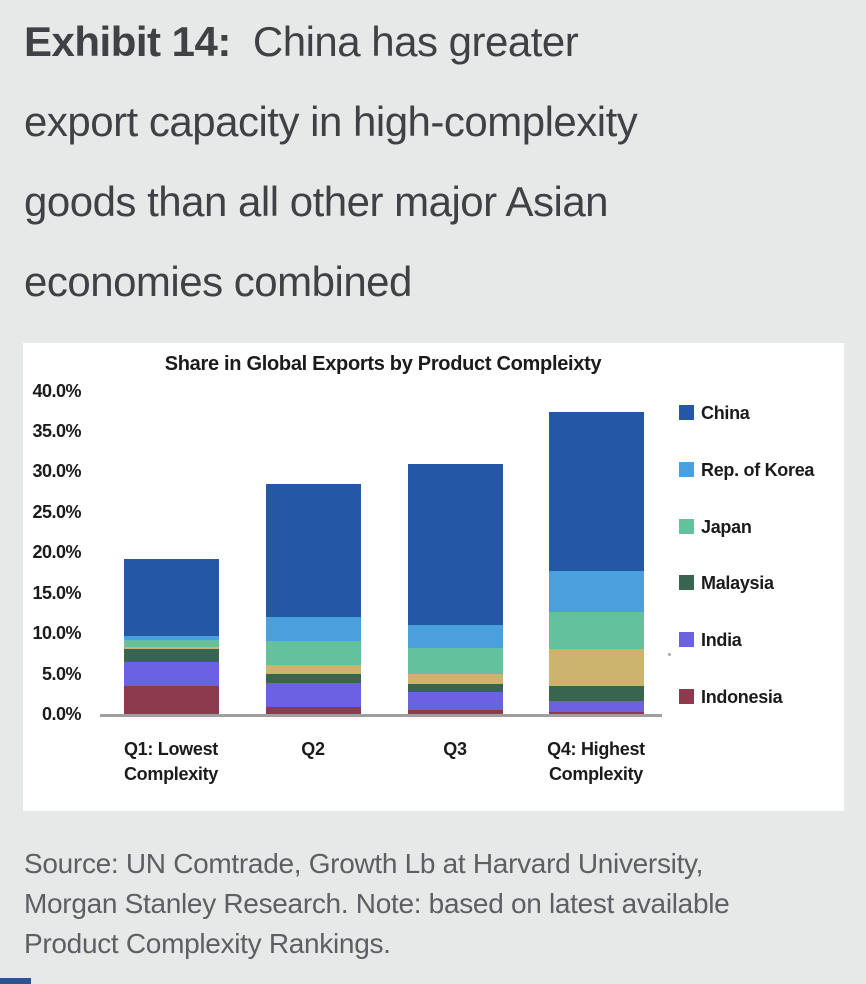 The image size is (866, 984). Describe the element at coordinates (171, 762) in the screenshot. I see `x-axis-category-label: Q1: Lowest Complexity` at that location.